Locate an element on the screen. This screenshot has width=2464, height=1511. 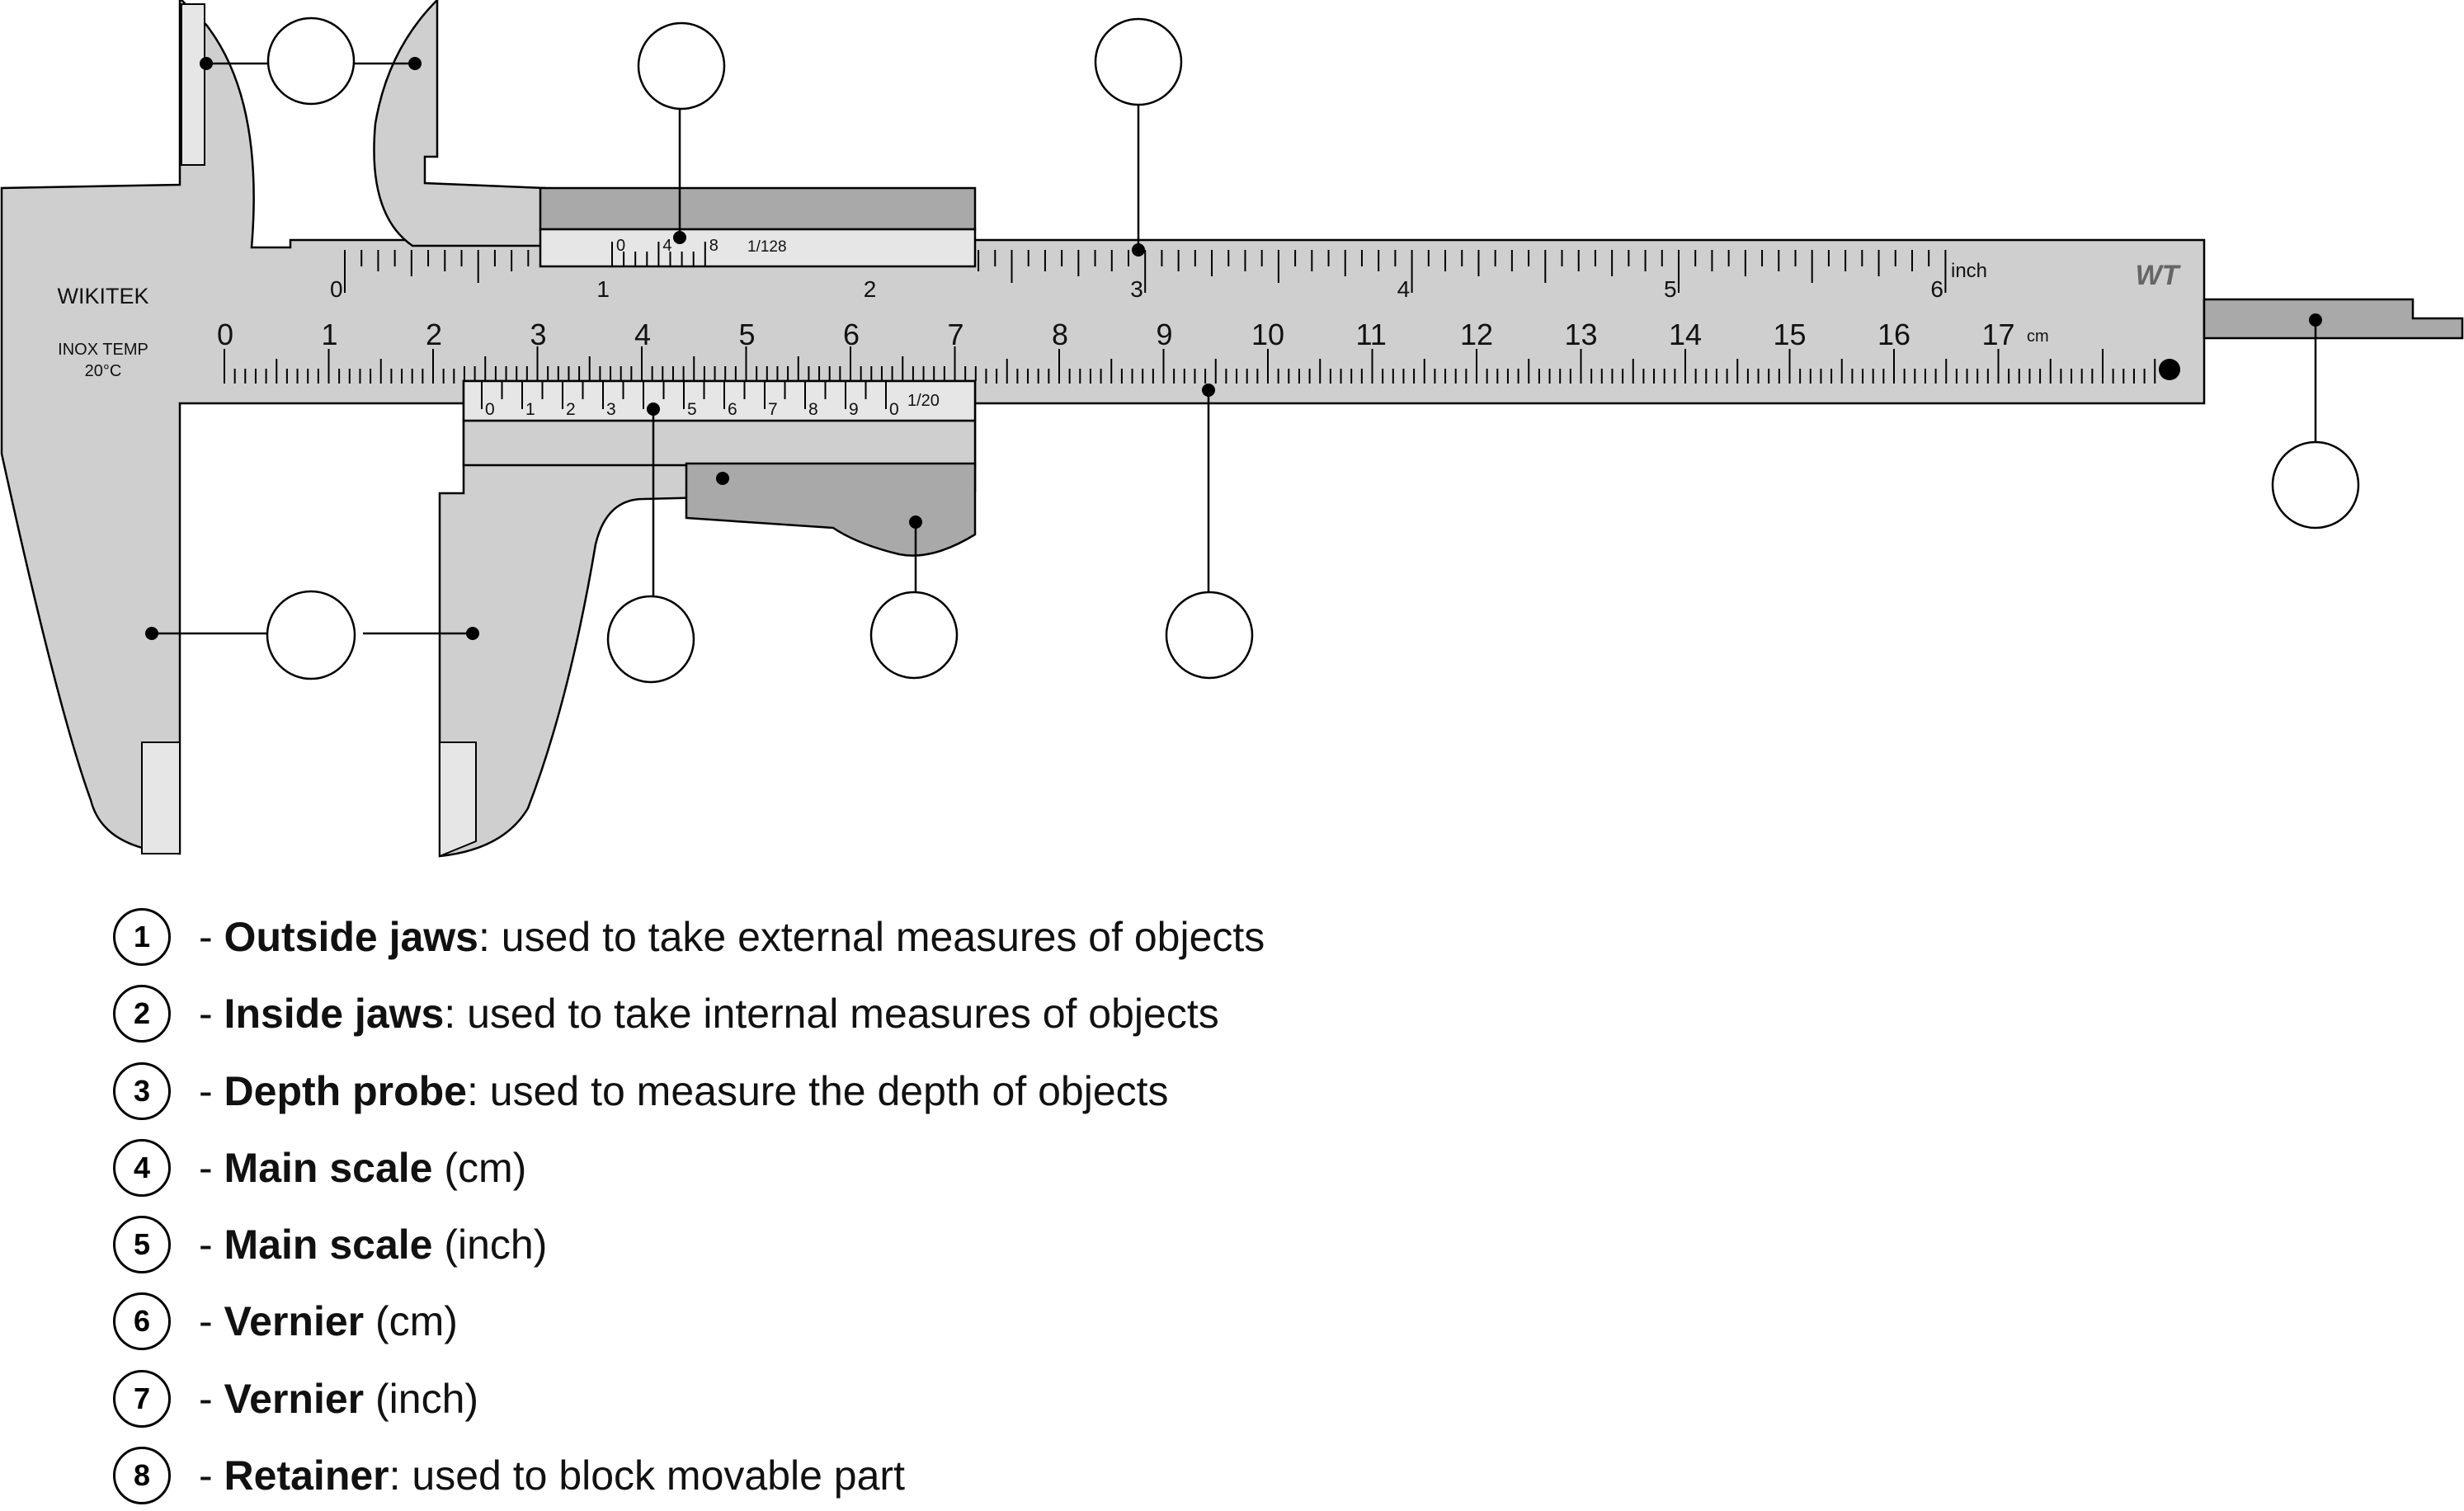
logo-wt: WT is located at coordinates (2159, 275).